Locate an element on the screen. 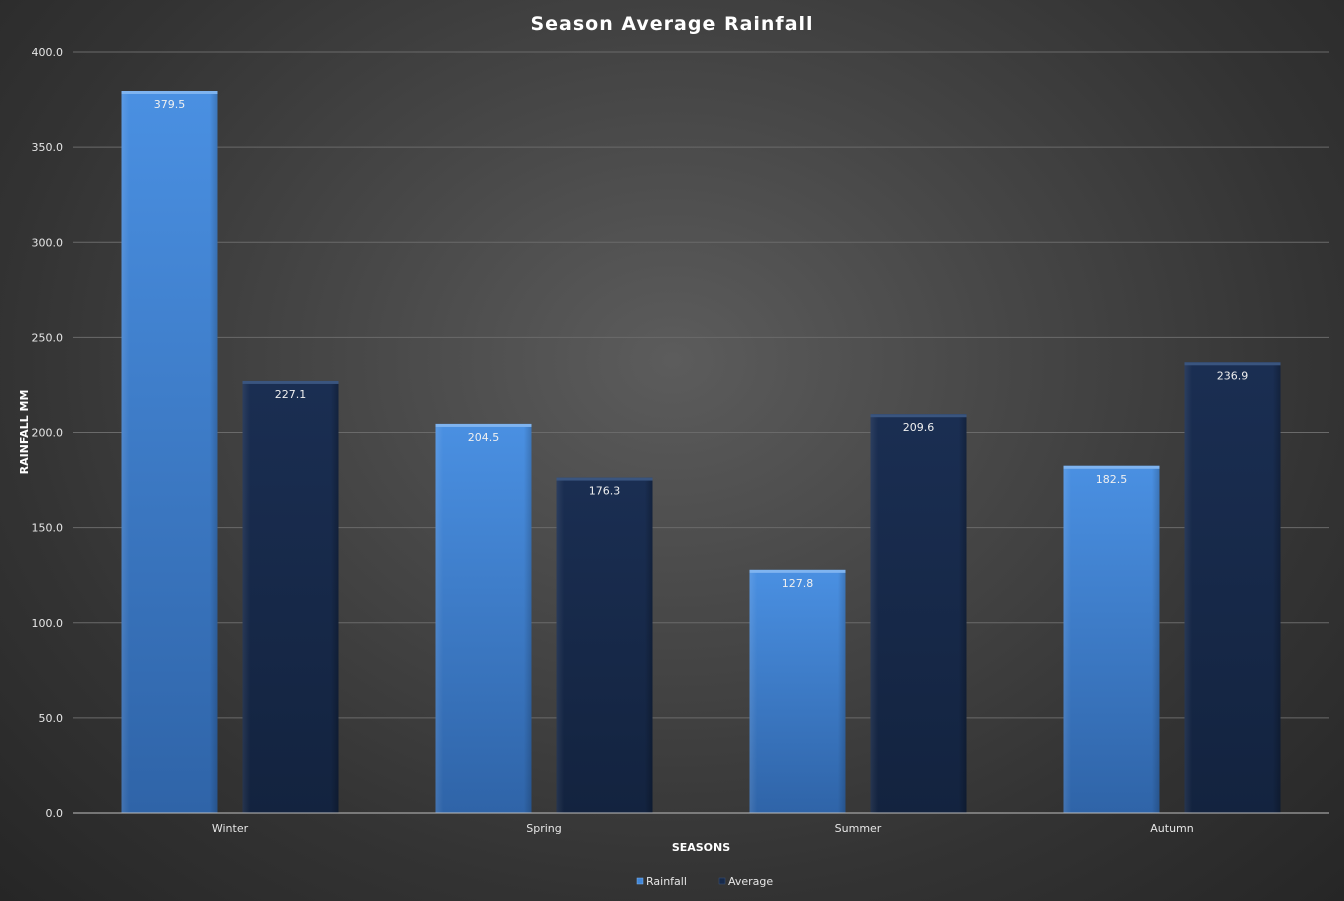 Image resolution: width=1344 pixels, height=901 pixels. x-axis-title: SEASONS is located at coordinates (701, 847).